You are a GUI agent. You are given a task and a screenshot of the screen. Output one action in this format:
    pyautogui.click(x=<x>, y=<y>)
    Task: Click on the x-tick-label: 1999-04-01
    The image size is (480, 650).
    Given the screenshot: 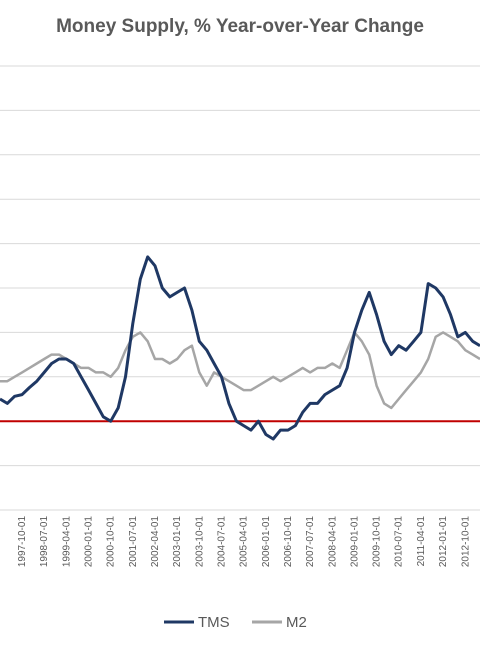 What is the action you would take?
    pyautogui.click(x=66, y=542)
    